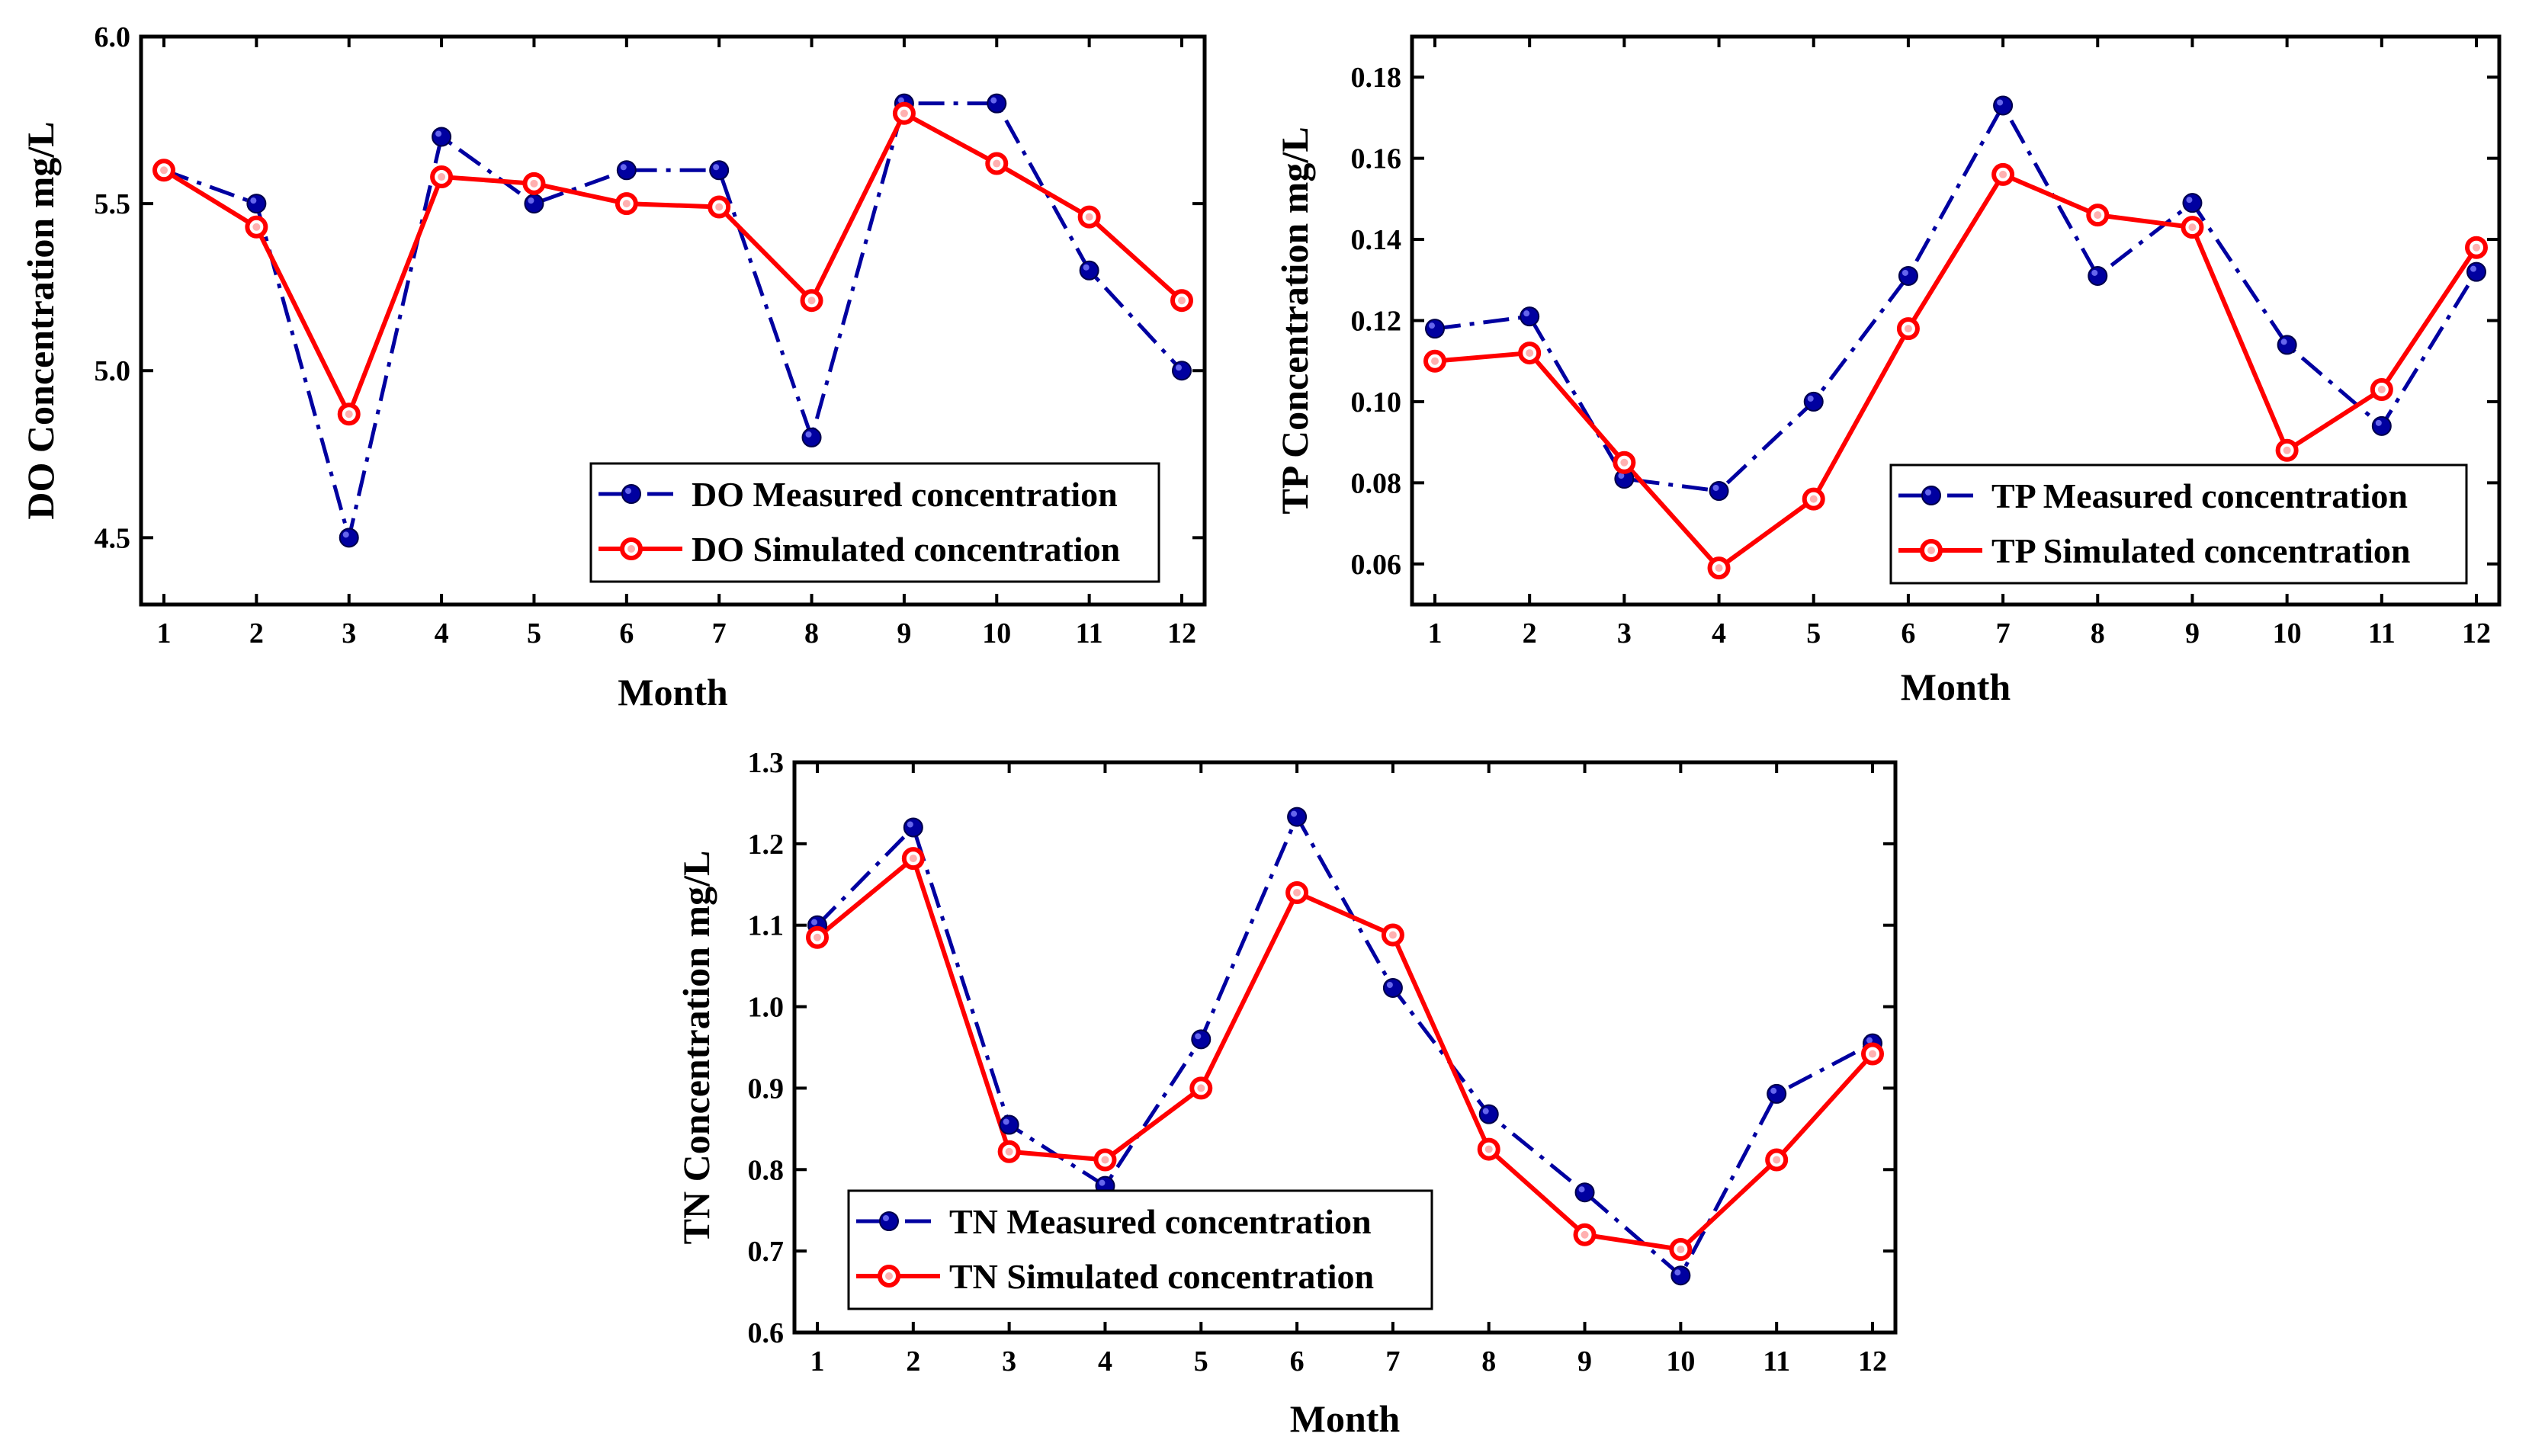 The height and width of the screenshot is (1456, 2545). I want to click on x-tick-label: 8, so click(1488, 1361).